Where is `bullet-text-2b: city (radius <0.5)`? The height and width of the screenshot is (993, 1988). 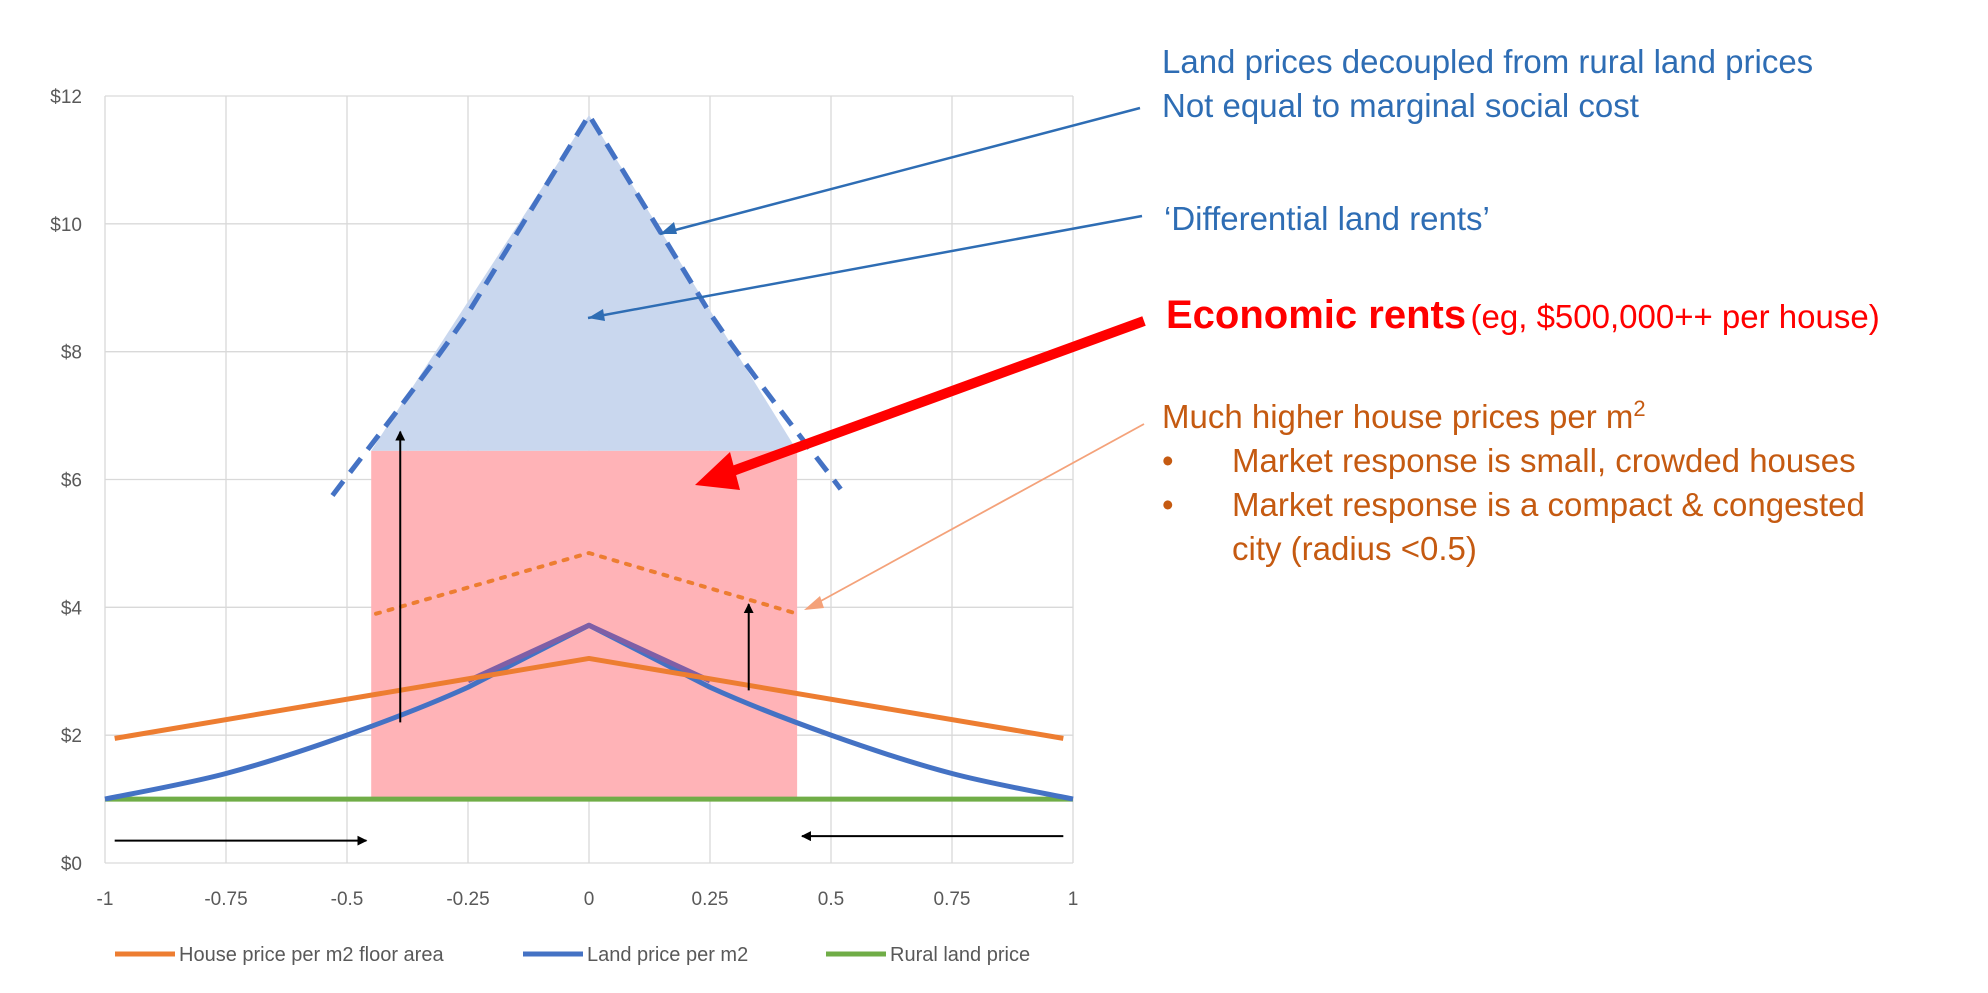
bullet-text-2b: city (radius <0.5) is located at coordinates (1354, 548).